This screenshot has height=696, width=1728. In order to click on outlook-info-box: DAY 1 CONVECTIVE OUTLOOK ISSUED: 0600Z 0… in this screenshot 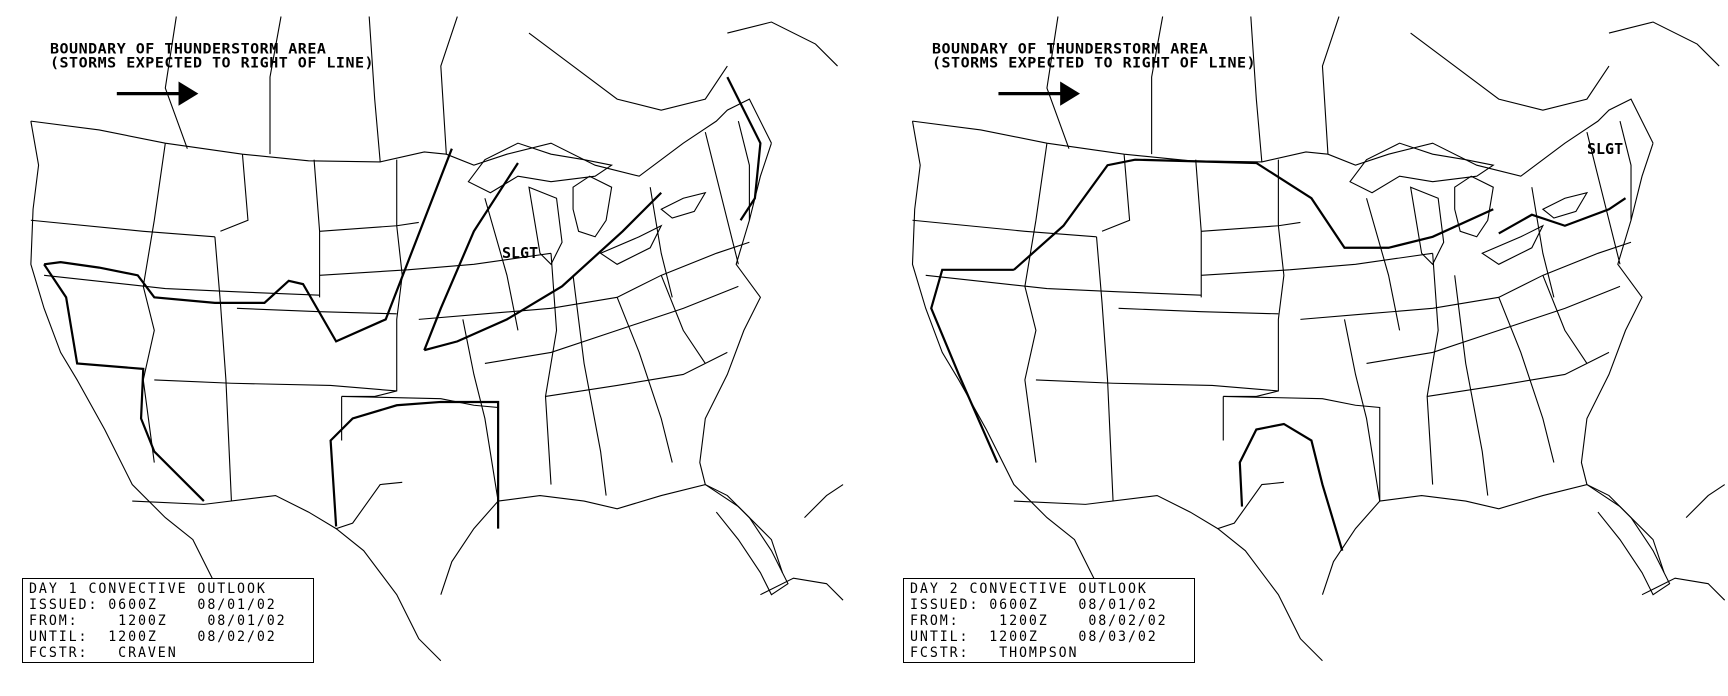, I will do `click(168, 620)`.